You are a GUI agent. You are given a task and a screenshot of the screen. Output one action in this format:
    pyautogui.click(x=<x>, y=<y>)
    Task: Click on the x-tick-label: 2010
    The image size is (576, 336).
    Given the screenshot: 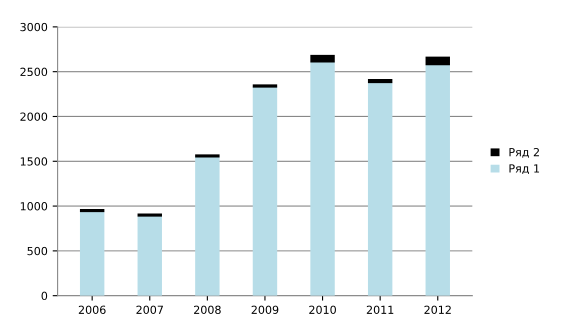 What is the action you would take?
    pyautogui.click(x=322, y=310)
    